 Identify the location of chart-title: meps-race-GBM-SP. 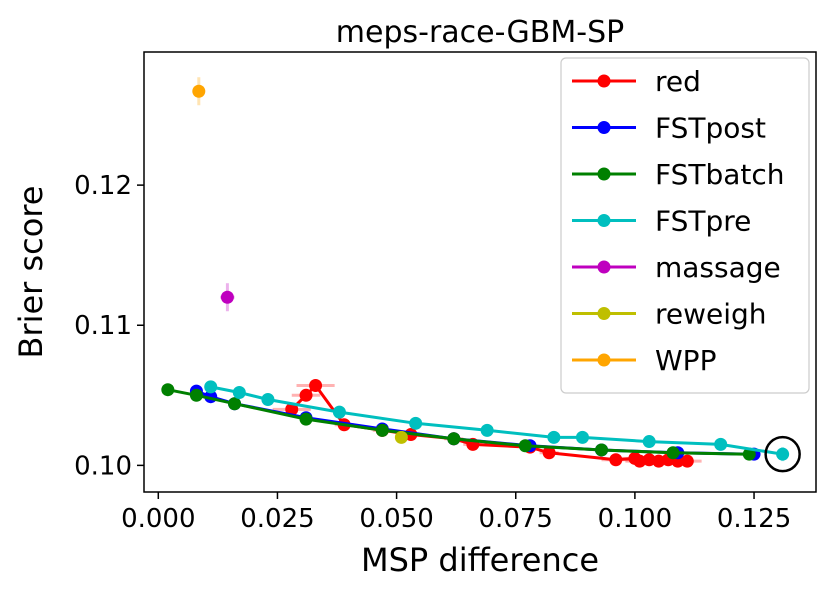
(480, 32).